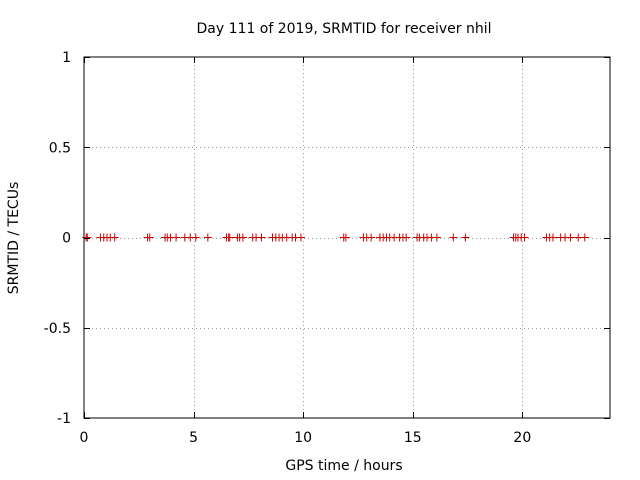 The width and height of the screenshot is (640, 480). Describe the element at coordinates (343, 466) in the screenshot. I see `x-axis-label: GPS time / hours` at that location.